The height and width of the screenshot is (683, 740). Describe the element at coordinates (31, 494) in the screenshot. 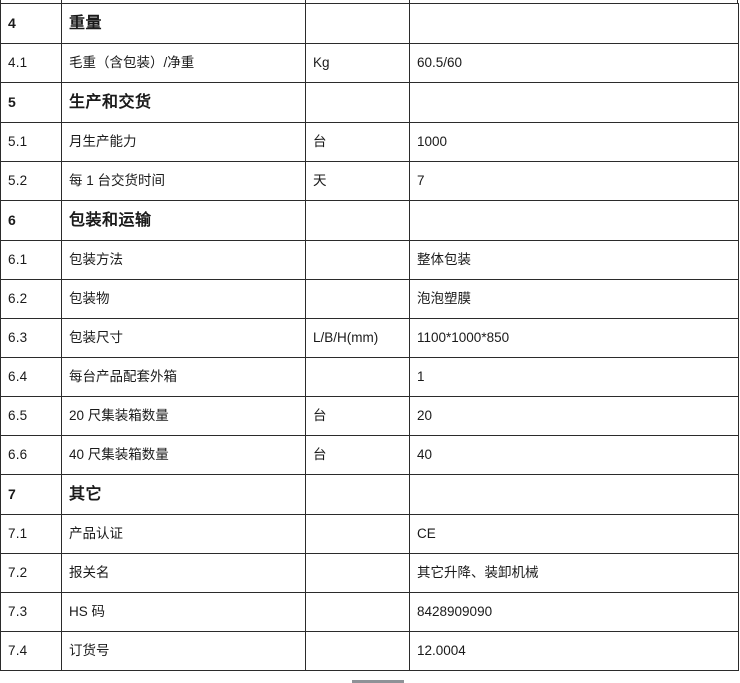

I see `cell-row-number: 7` at that location.